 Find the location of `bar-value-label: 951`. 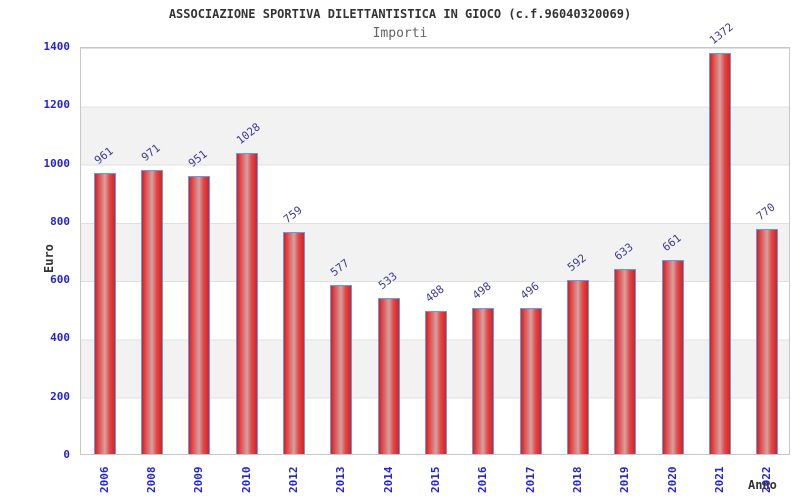

bar-value-label: 951 is located at coordinates (198, 158).